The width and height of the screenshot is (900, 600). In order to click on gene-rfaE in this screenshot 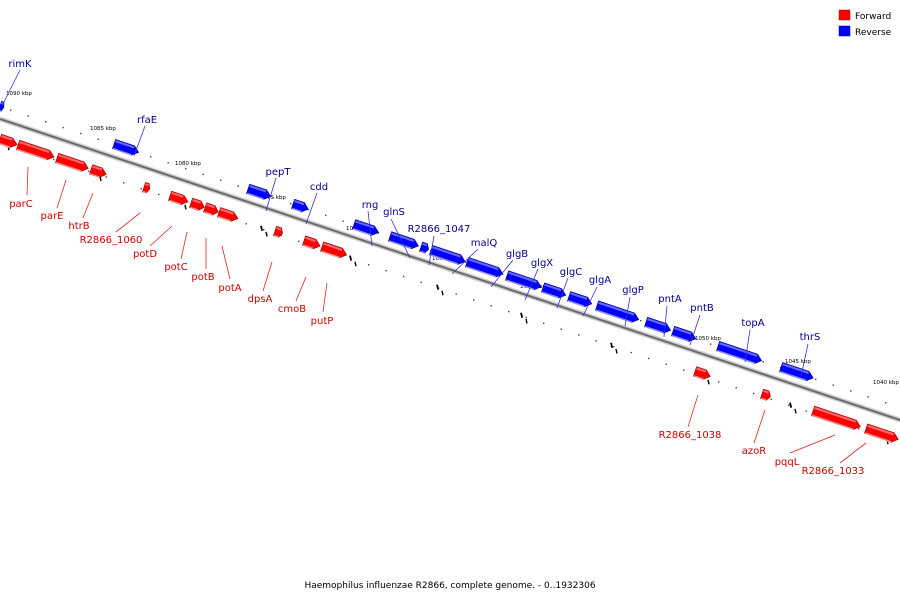, I will do `click(126, 148)`.